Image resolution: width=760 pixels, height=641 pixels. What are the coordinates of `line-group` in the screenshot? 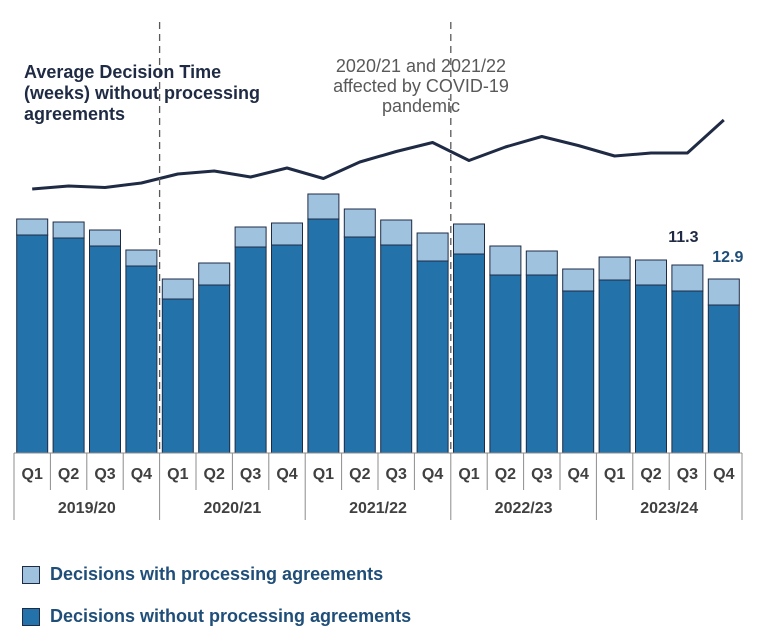 It's located at (378, 154).